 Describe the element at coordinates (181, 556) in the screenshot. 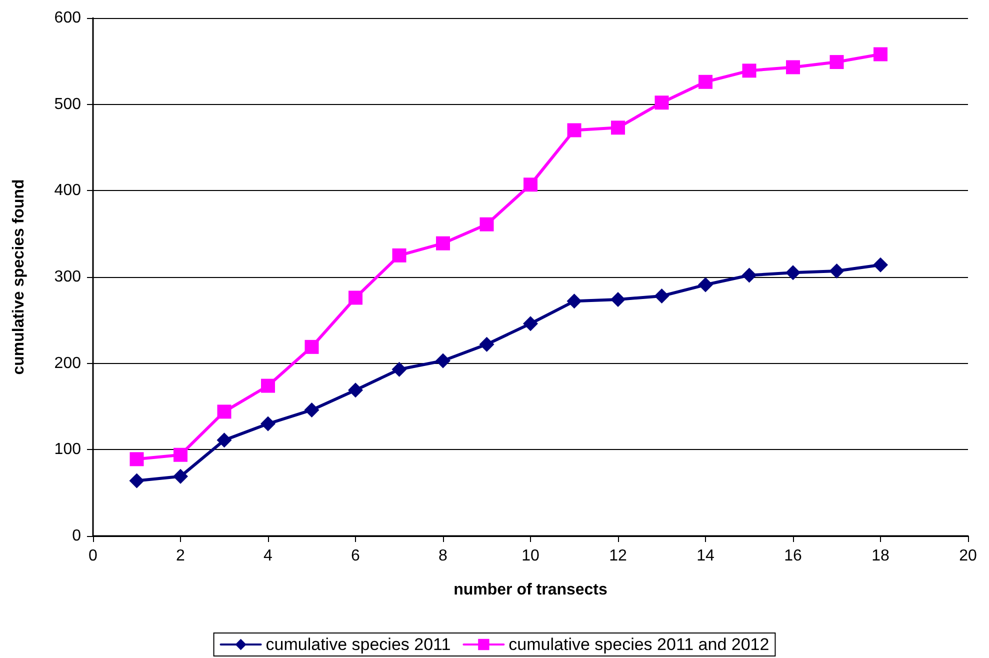

I see `x-tick-label: 2` at that location.